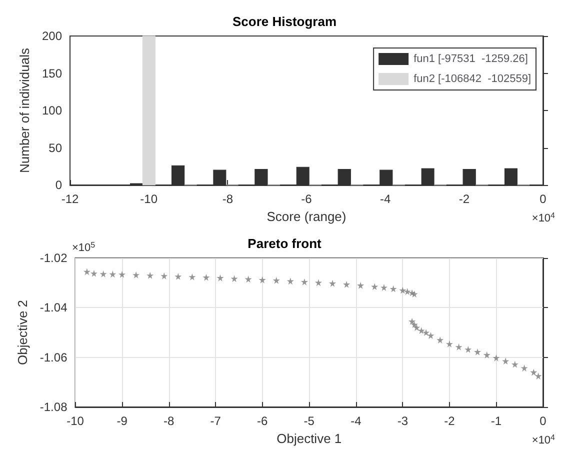 The height and width of the screenshot is (461, 569). Describe the element at coordinates (24, 111) in the screenshot. I see `y-axis-title: Number of individuals` at that location.